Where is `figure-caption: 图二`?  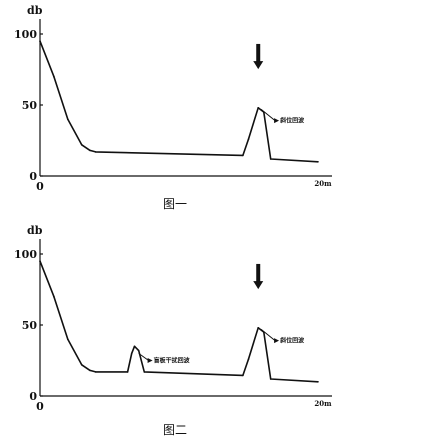 figure-caption: 图二 is located at coordinates (175, 430).